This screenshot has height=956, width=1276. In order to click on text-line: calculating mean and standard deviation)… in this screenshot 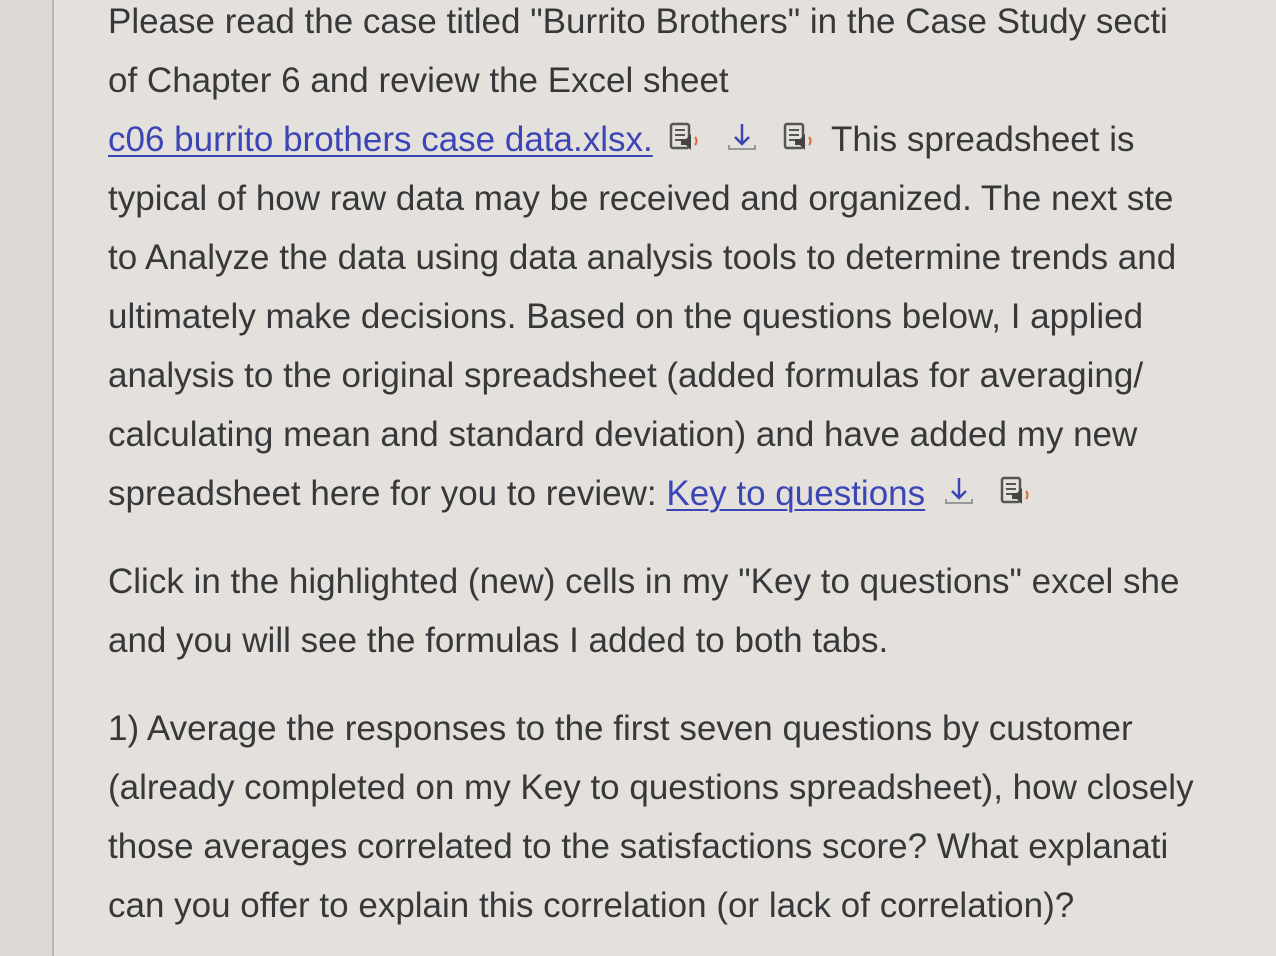, I will do `click(623, 434)`.